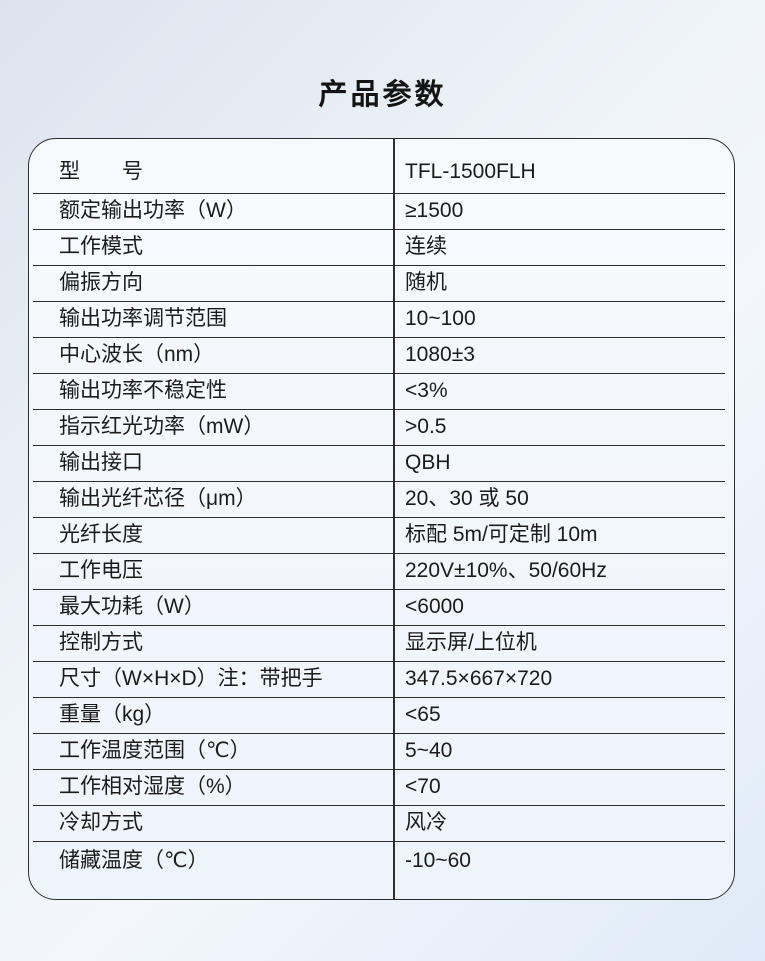  I want to click on table-row: 型 号 TFL-1500FLH, so click(381, 166).